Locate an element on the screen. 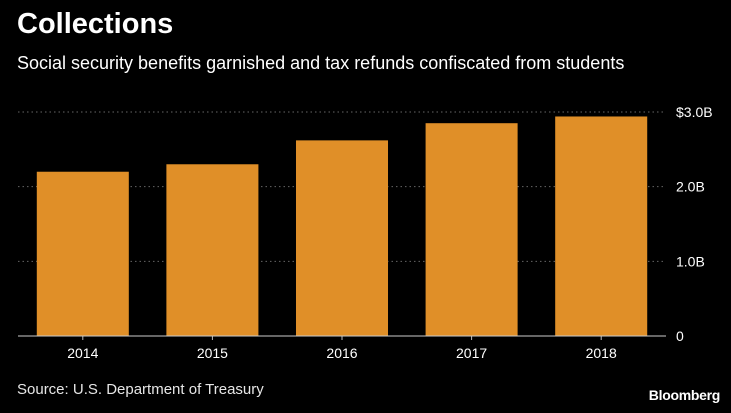 The image size is (731, 413). axes is located at coordinates (342, 337).